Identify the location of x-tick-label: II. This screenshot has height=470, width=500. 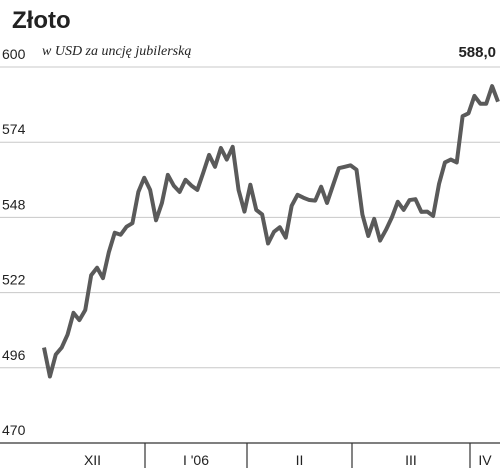
(300, 460).